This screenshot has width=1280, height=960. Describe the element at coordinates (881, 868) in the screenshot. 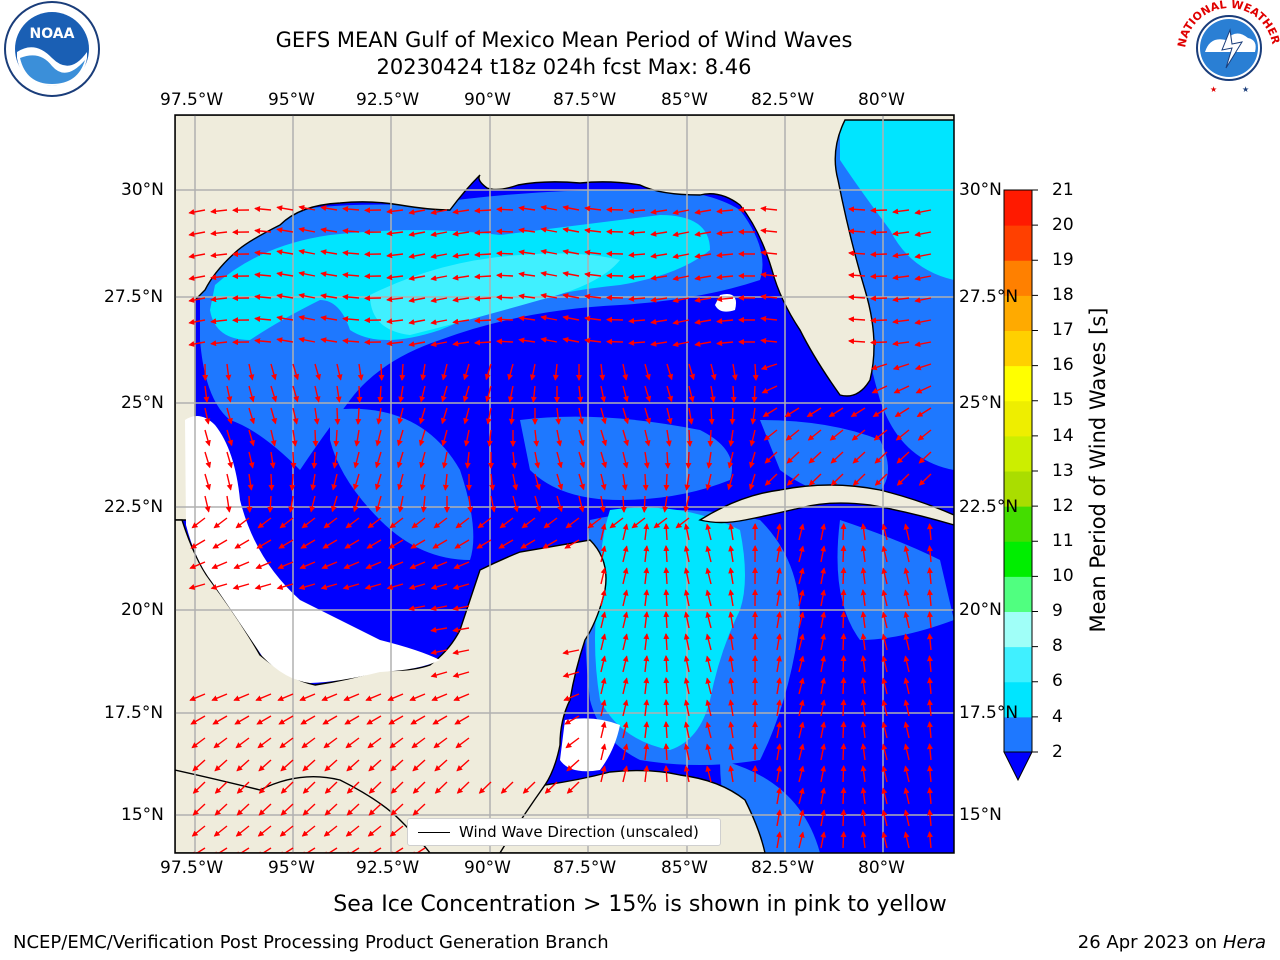

I see `lon-label-bottom: 80°W` at that location.